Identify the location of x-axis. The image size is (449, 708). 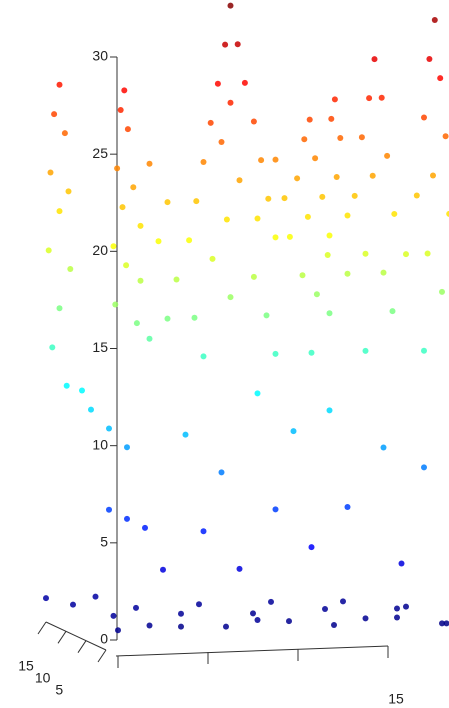
(252, 651).